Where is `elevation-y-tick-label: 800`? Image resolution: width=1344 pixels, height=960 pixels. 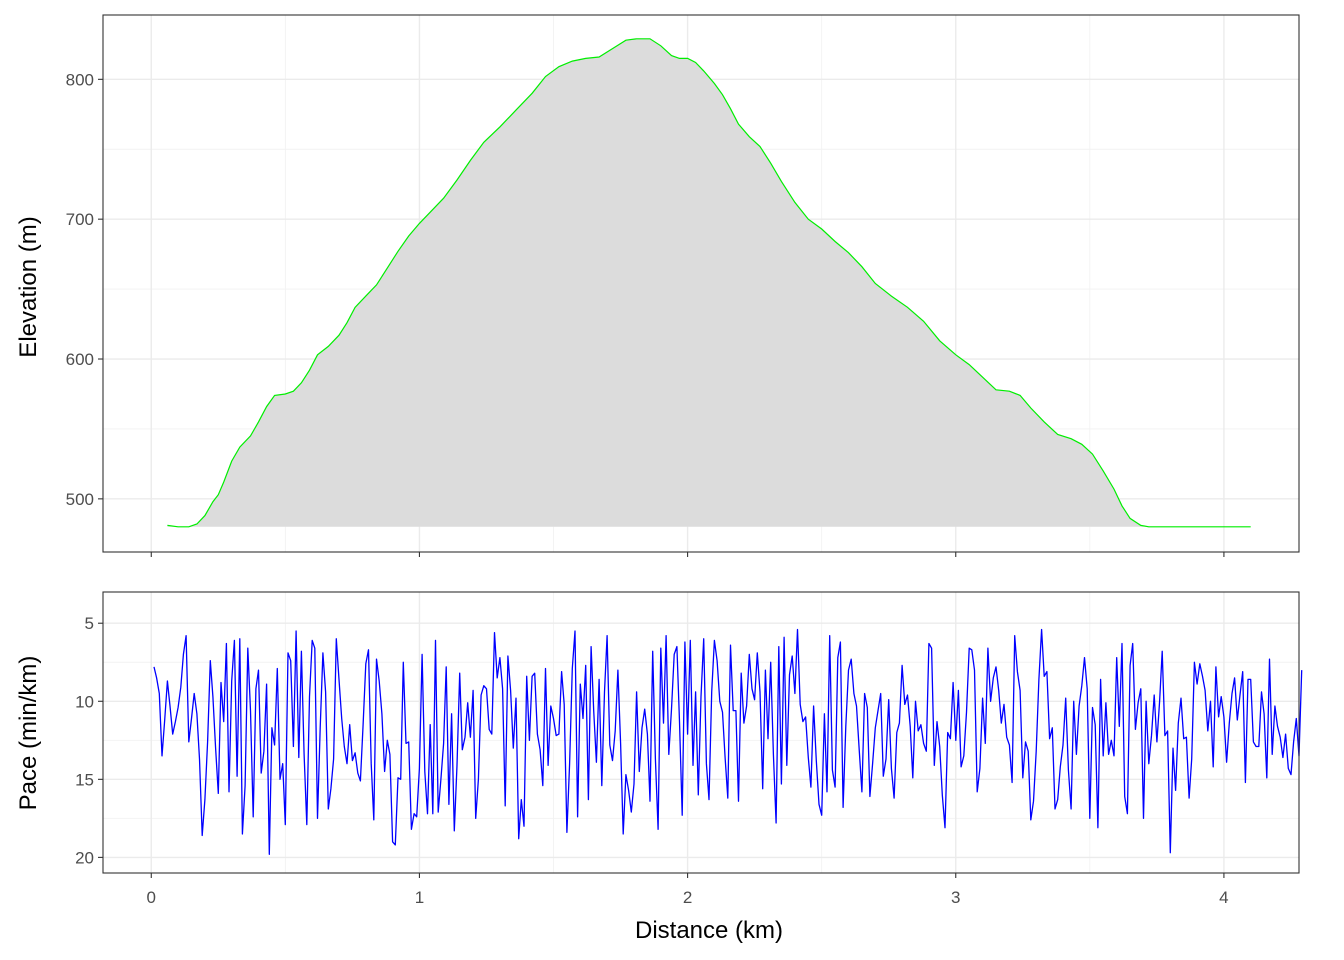
elevation-y-tick-label: 800 is located at coordinates (80, 79).